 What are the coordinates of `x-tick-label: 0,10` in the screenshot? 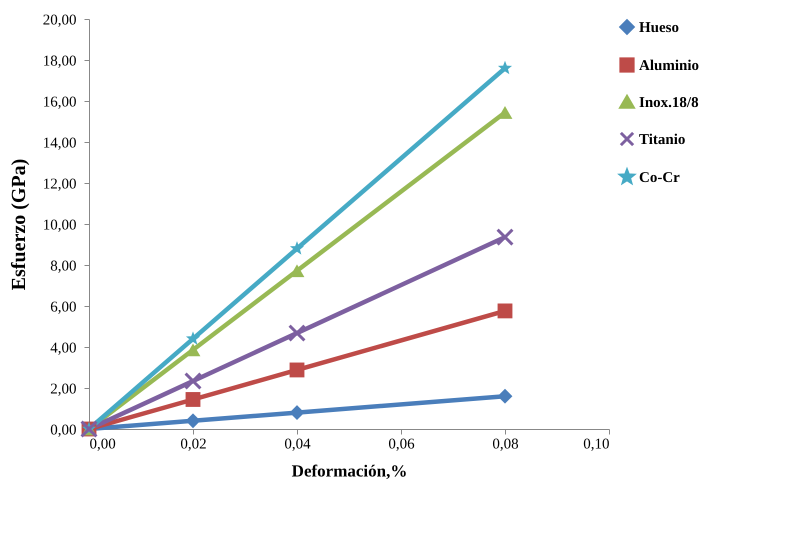 It's located at (596, 444).